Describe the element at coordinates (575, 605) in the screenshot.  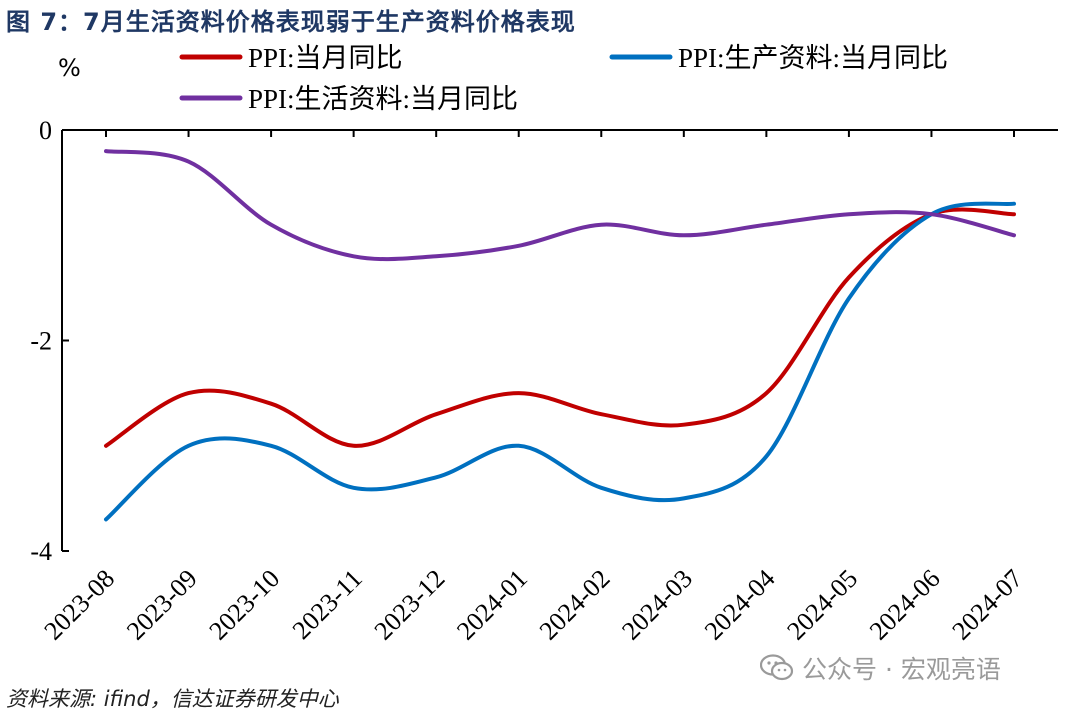
I see `x-tick-label: 2024-02` at that location.